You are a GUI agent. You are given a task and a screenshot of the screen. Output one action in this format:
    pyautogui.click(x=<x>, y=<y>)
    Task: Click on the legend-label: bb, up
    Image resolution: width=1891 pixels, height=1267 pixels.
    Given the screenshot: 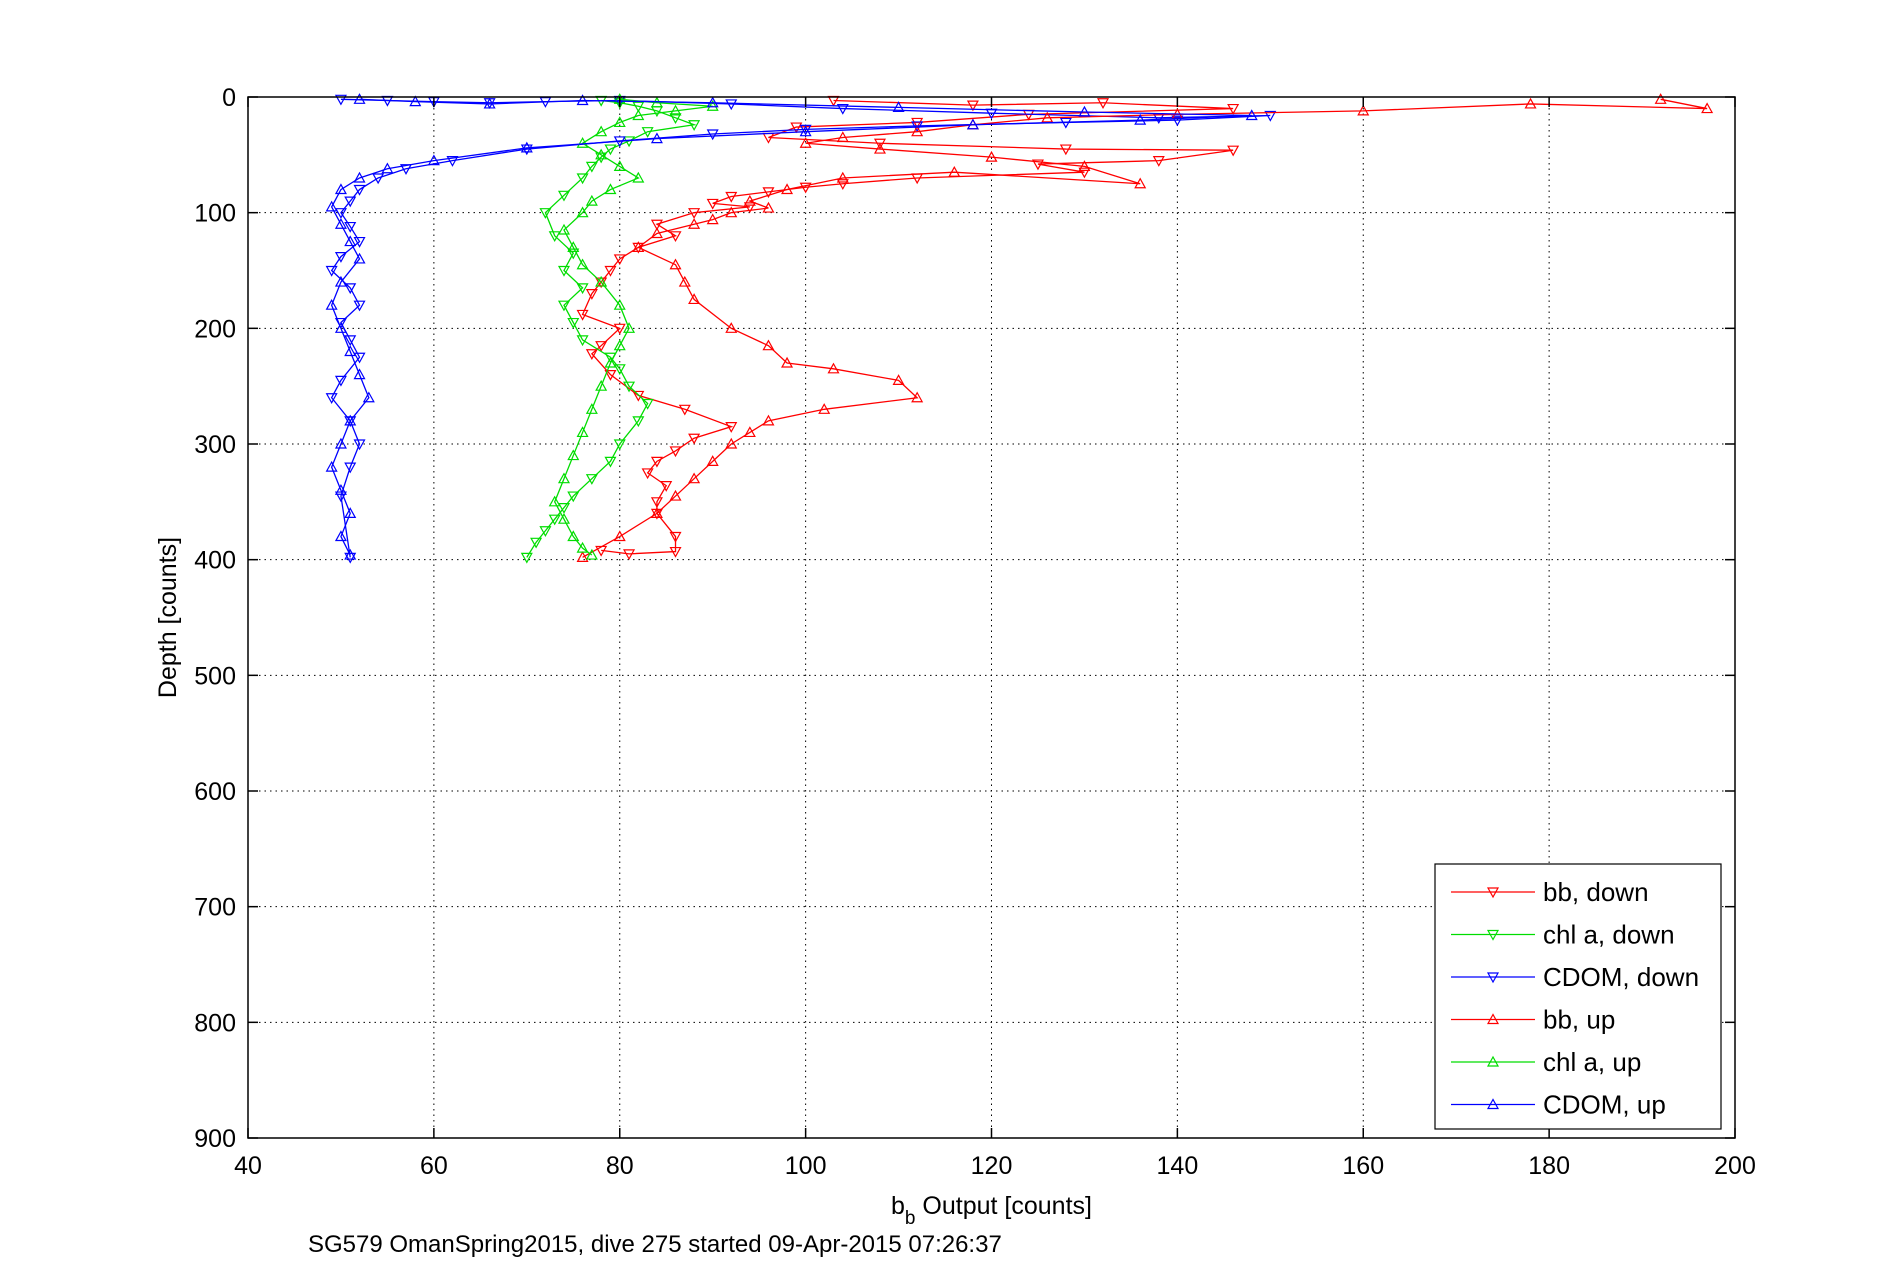 What is the action you would take?
    pyautogui.click(x=1579, y=1020)
    